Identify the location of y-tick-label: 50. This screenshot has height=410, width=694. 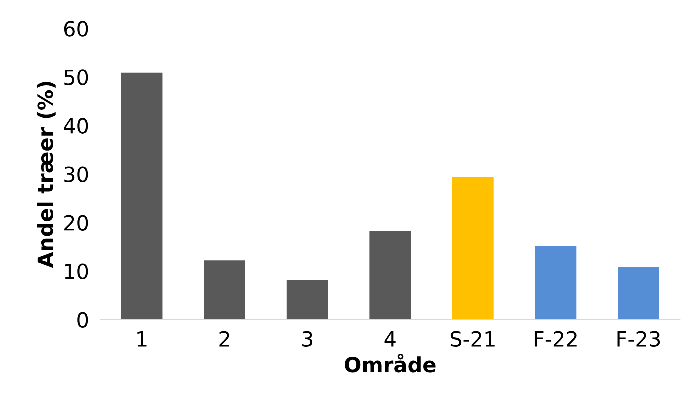
(76, 78).